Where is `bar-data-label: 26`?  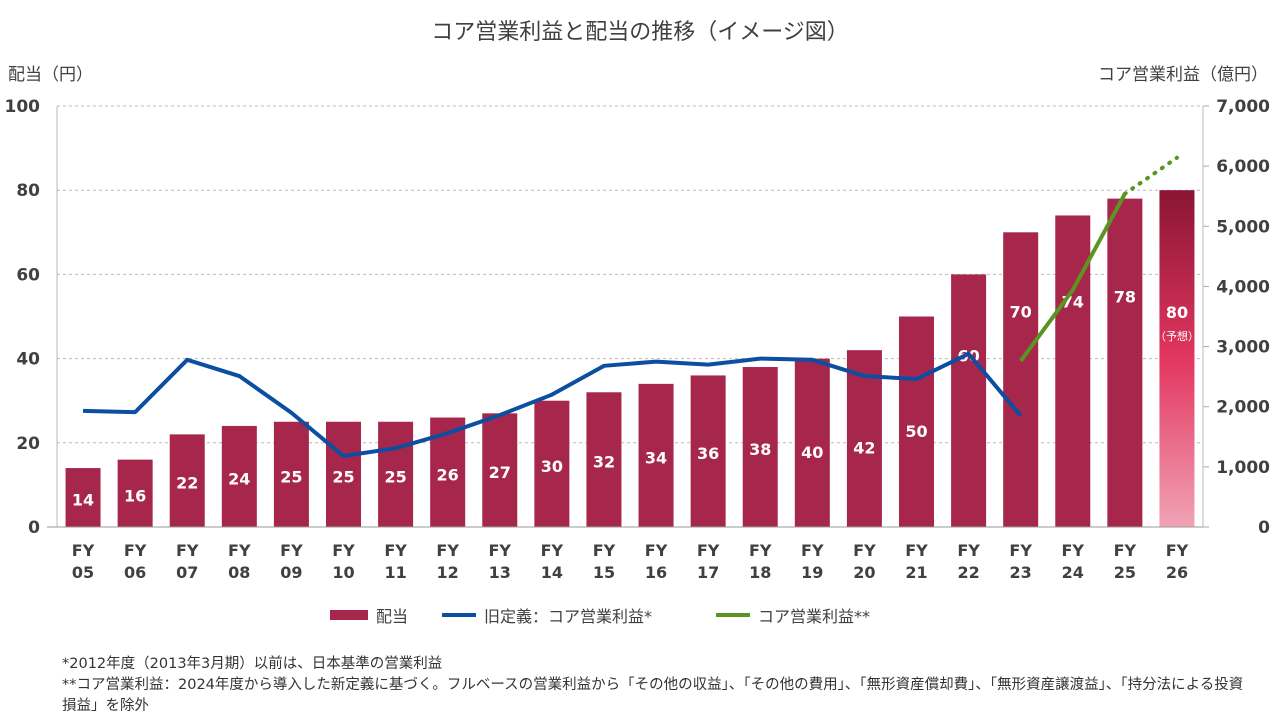 bar-data-label: 26 is located at coordinates (448, 474).